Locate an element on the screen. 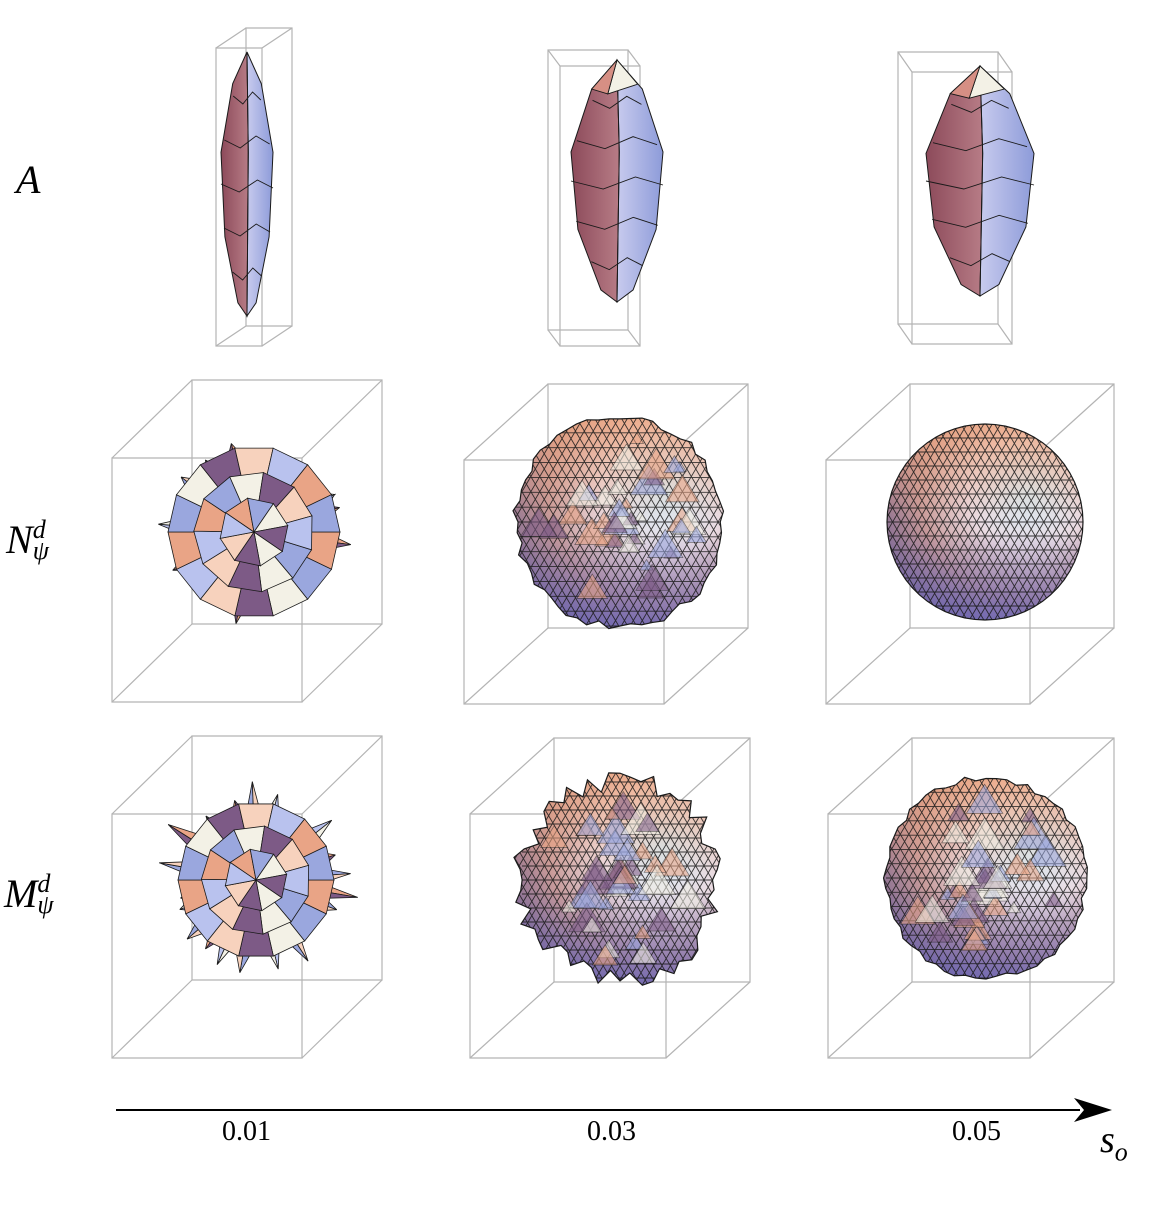 The image size is (1152, 1207). tick-label-2: 0.05 is located at coordinates (976, 1131).